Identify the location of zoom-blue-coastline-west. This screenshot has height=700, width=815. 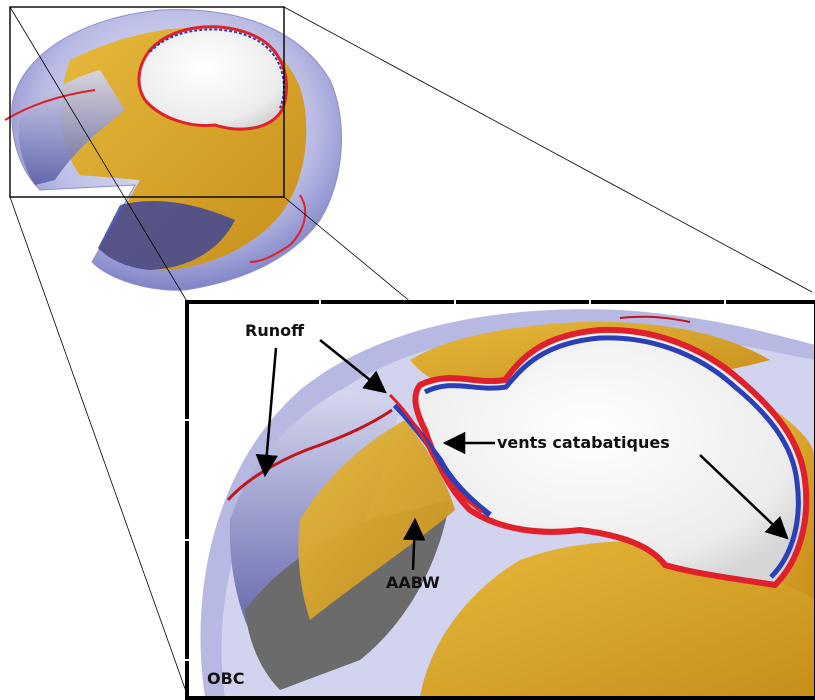
(442, 460).